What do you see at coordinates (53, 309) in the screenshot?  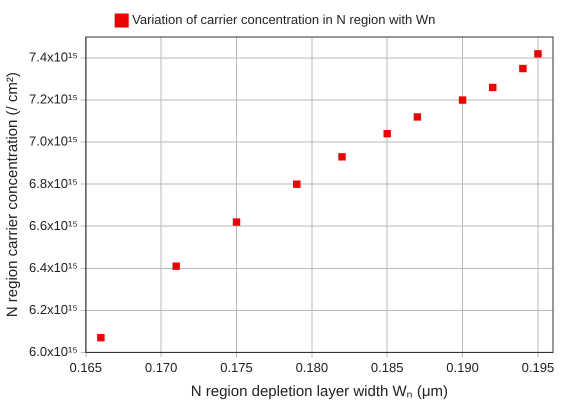 I see `y-tick-label: 6.2x10¹⁵` at bounding box center [53, 309].